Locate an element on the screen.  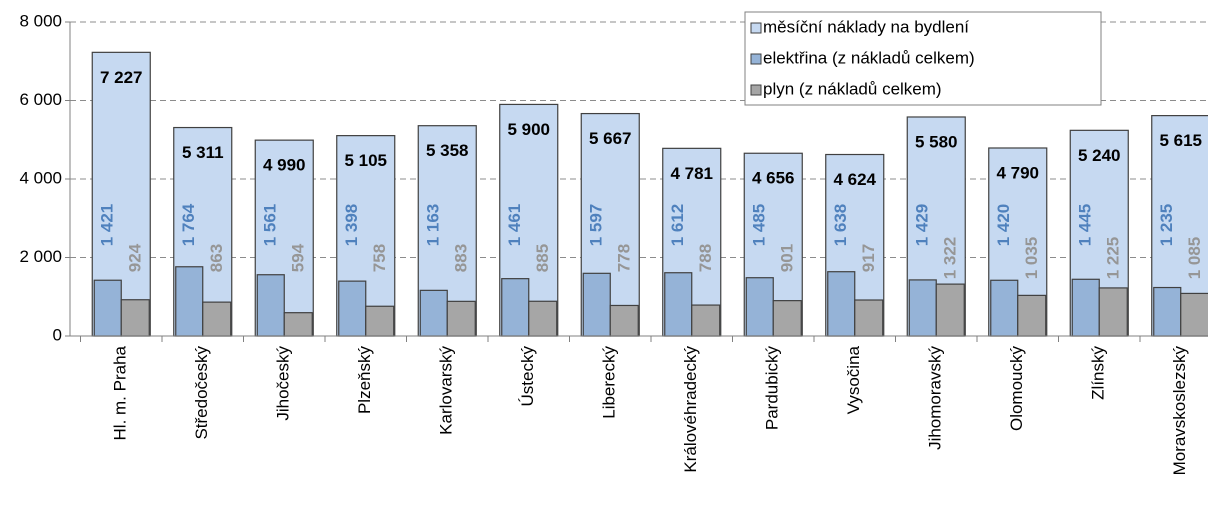
value-label: 1 421 is located at coordinates (107, 225).